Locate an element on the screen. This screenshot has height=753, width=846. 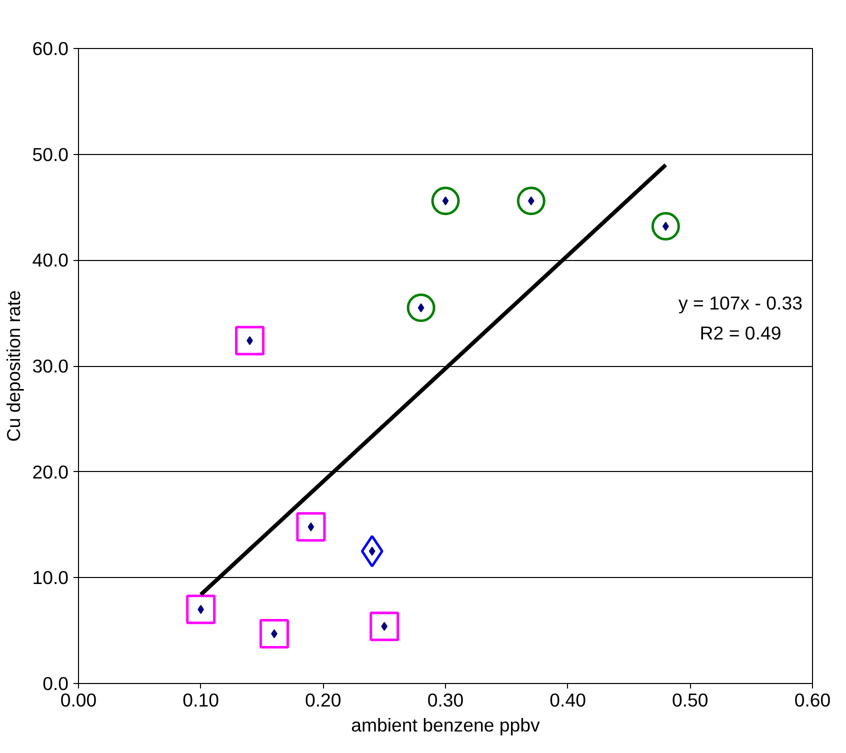
x-tick-label: 0.20 is located at coordinates (323, 700).